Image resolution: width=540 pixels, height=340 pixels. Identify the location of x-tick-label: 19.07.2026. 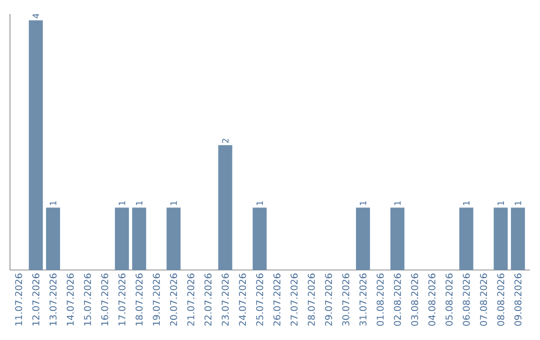
(156, 300).